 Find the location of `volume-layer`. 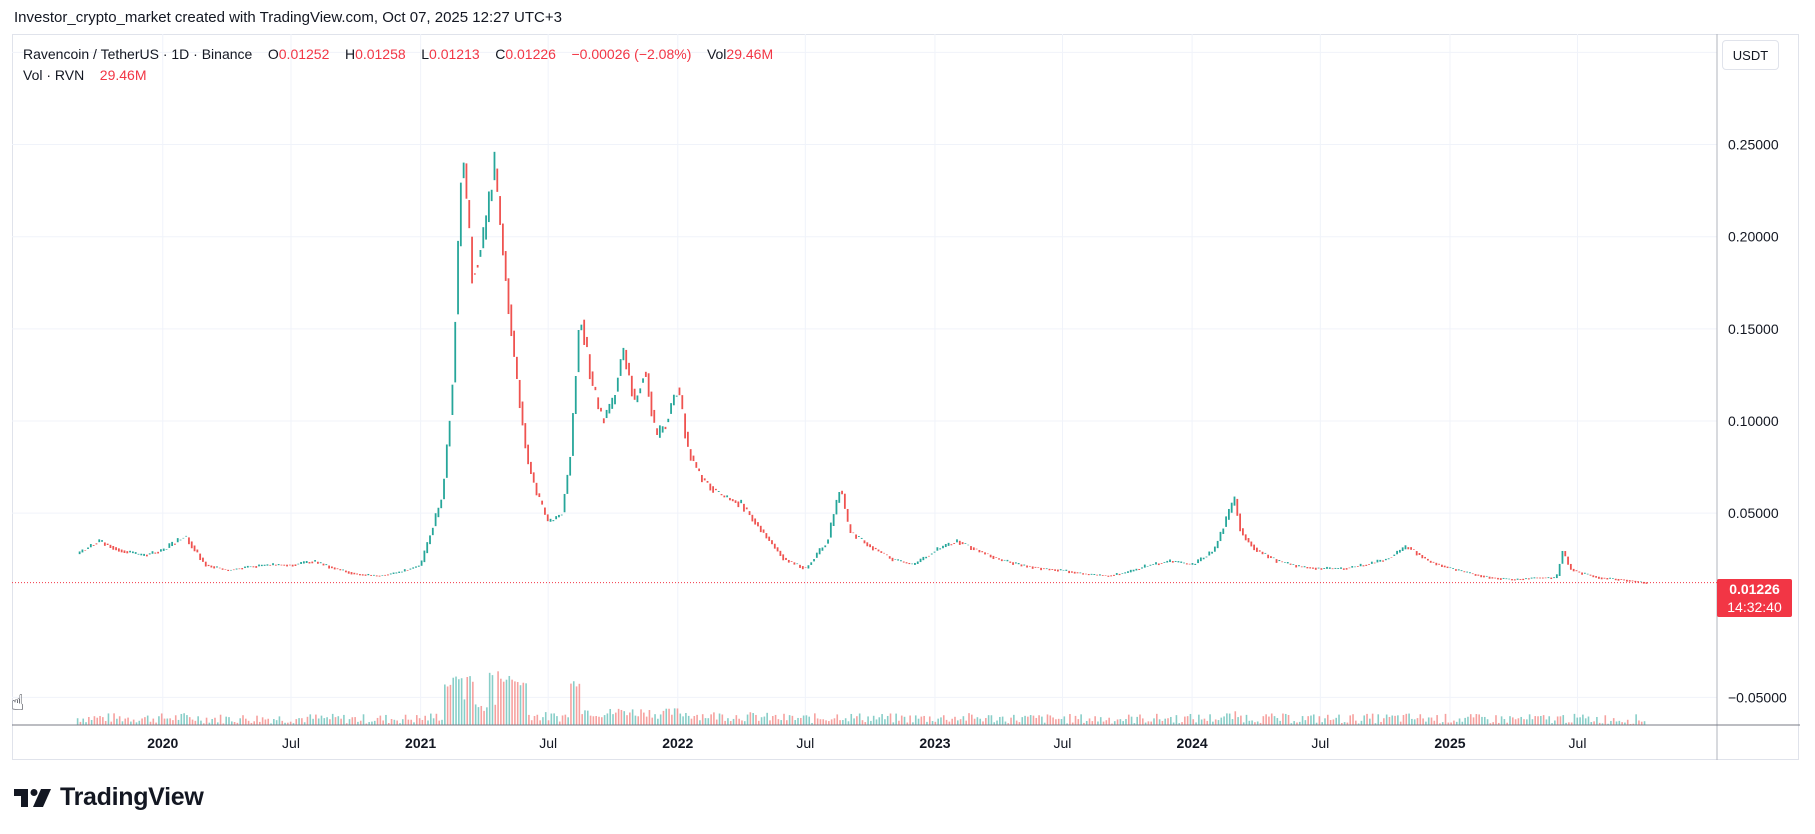

volume-layer is located at coordinates (861, 698).